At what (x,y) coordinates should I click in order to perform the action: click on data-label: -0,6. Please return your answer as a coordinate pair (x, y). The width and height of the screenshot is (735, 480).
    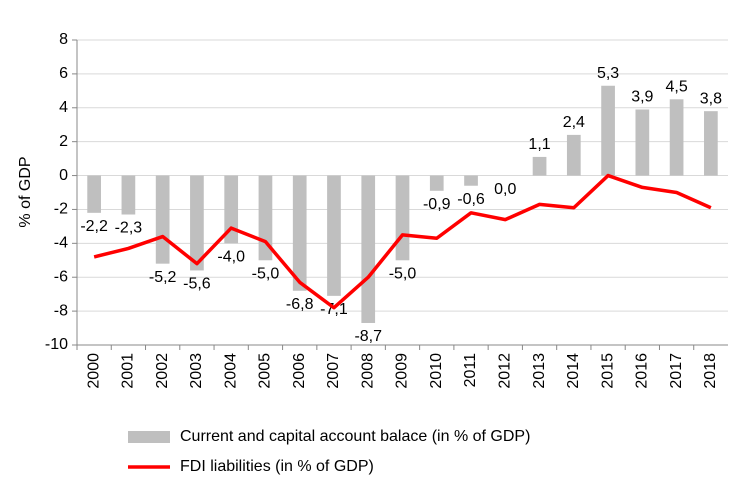
    Looking at the image, I should click on (471, 199).